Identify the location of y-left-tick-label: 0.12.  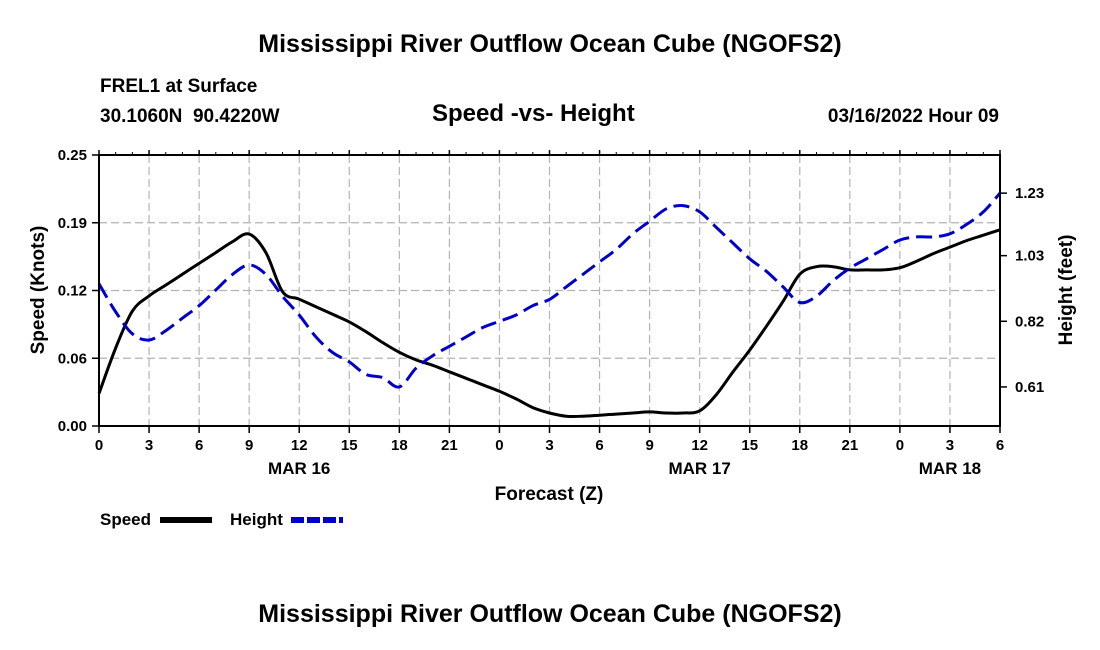
(72, 291).